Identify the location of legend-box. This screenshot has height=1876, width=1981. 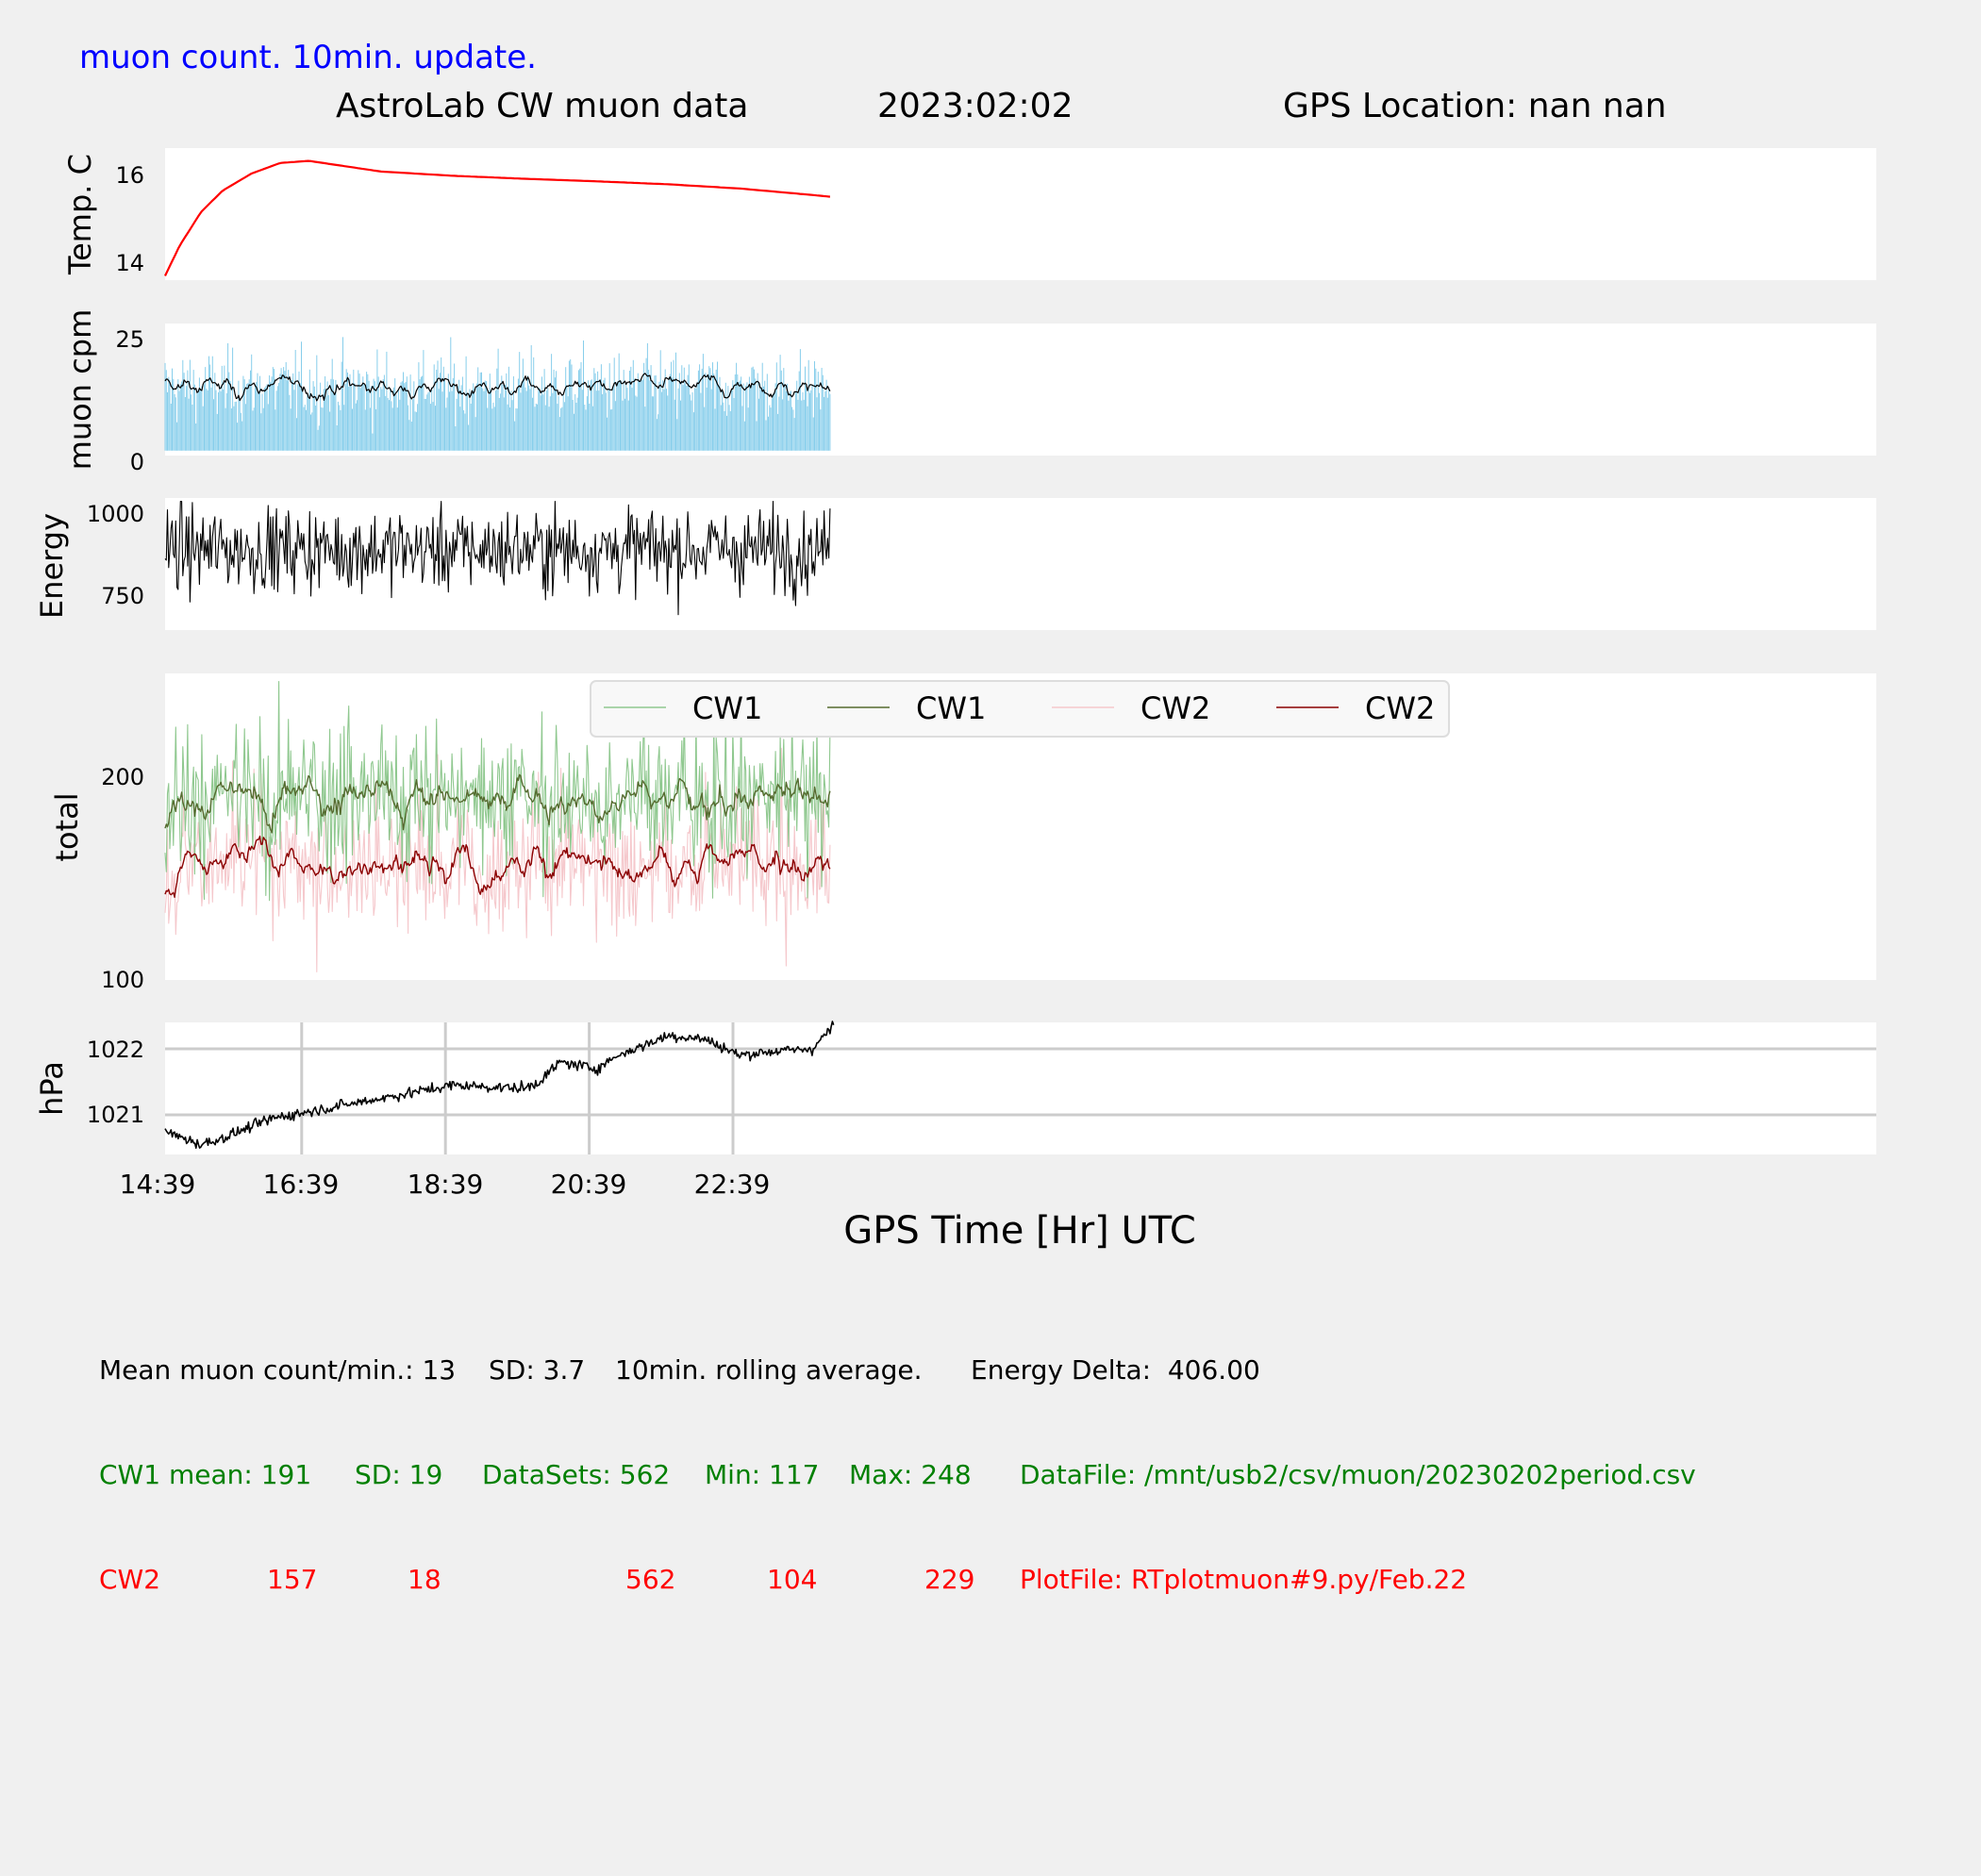
(1020, 709).